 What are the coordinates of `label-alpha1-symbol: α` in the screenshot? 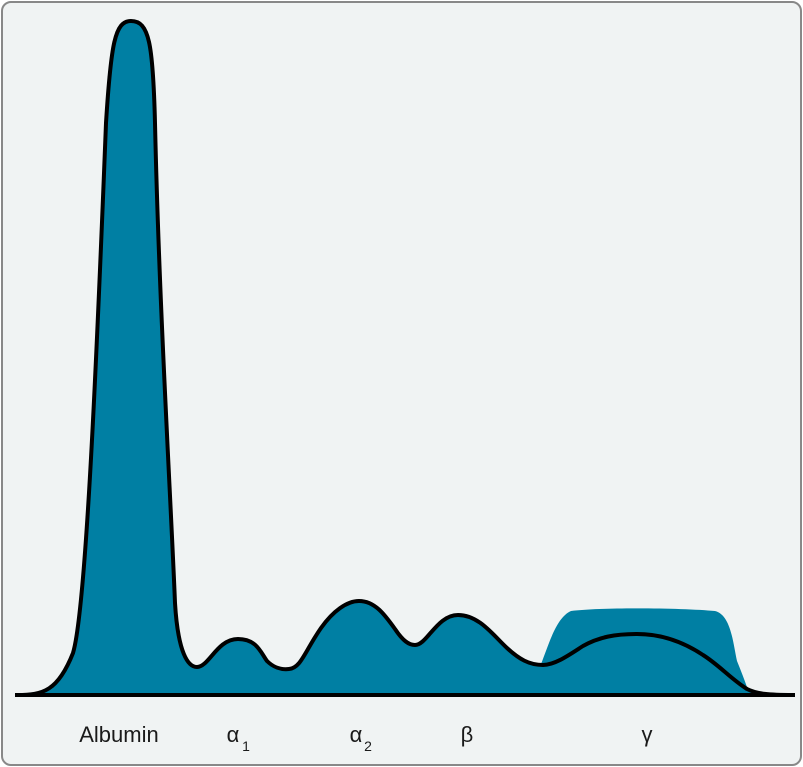 It's located at (233, 734).